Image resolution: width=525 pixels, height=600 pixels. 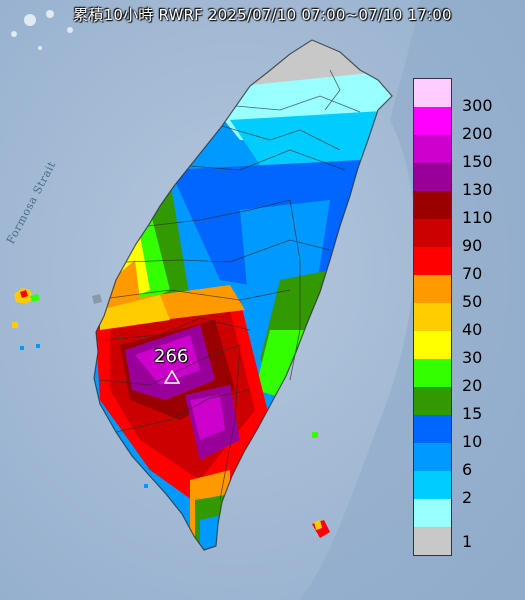 What do you see at coordinates (477, 105) in the screenshot?
I see `legend-label: 300` at bounding box center [477, 105].